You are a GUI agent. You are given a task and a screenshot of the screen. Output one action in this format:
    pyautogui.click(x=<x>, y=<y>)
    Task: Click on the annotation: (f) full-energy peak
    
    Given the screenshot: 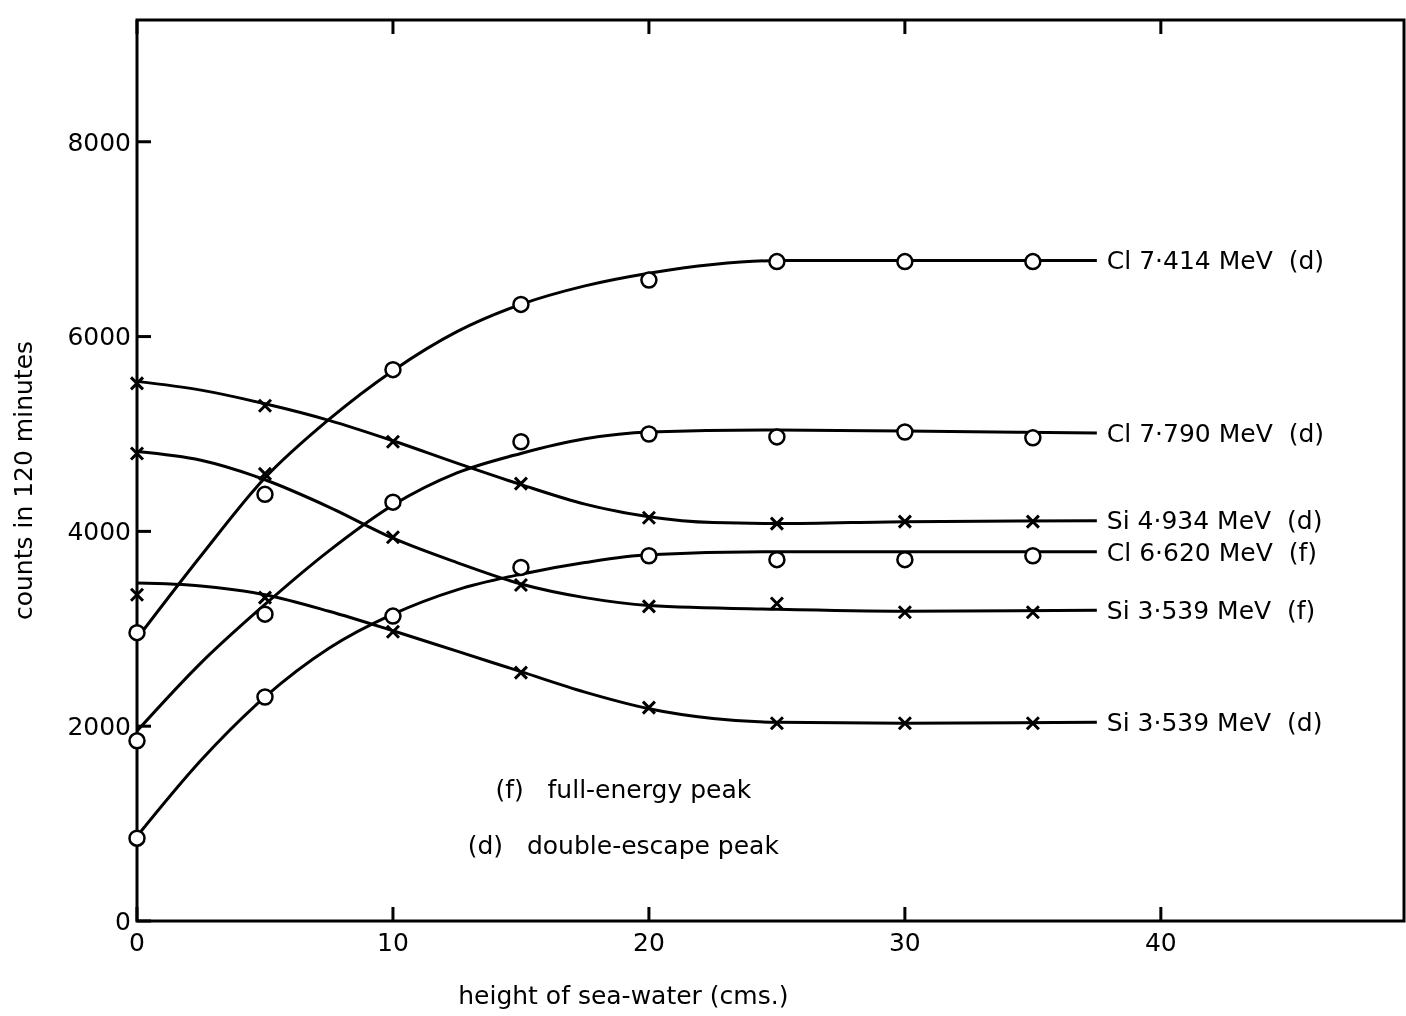 What is the action you would take?
    pyautogui.click(x=623, y=790)
    